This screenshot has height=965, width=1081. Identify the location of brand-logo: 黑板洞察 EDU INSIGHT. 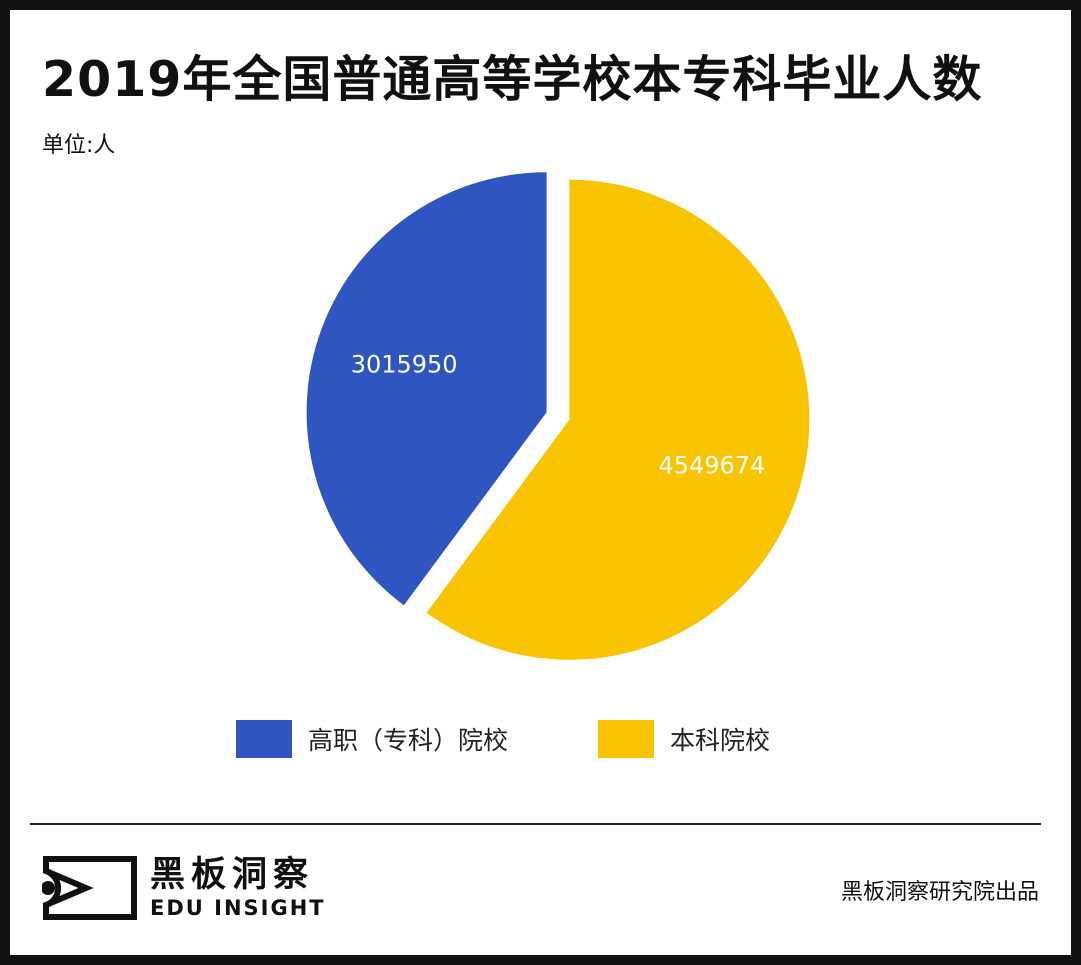
(184, 888).